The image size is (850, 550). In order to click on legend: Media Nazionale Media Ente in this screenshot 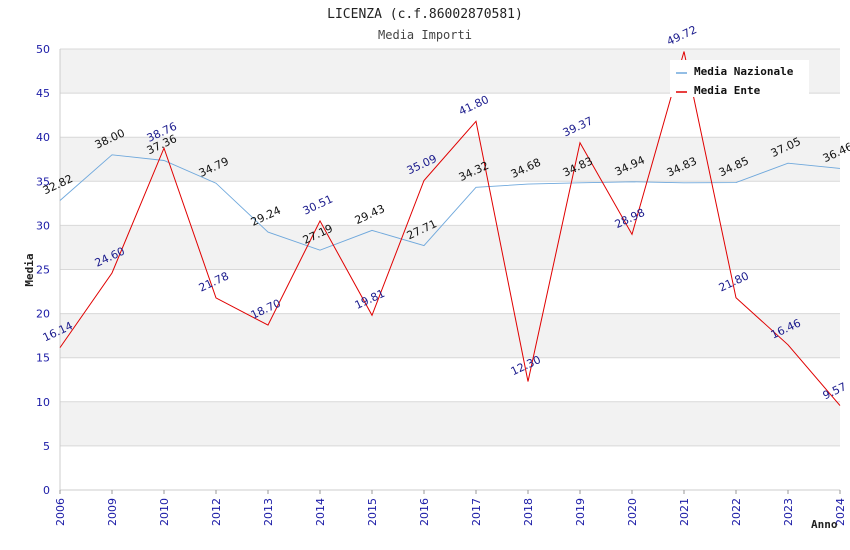, I will do `click(739, 78)`.